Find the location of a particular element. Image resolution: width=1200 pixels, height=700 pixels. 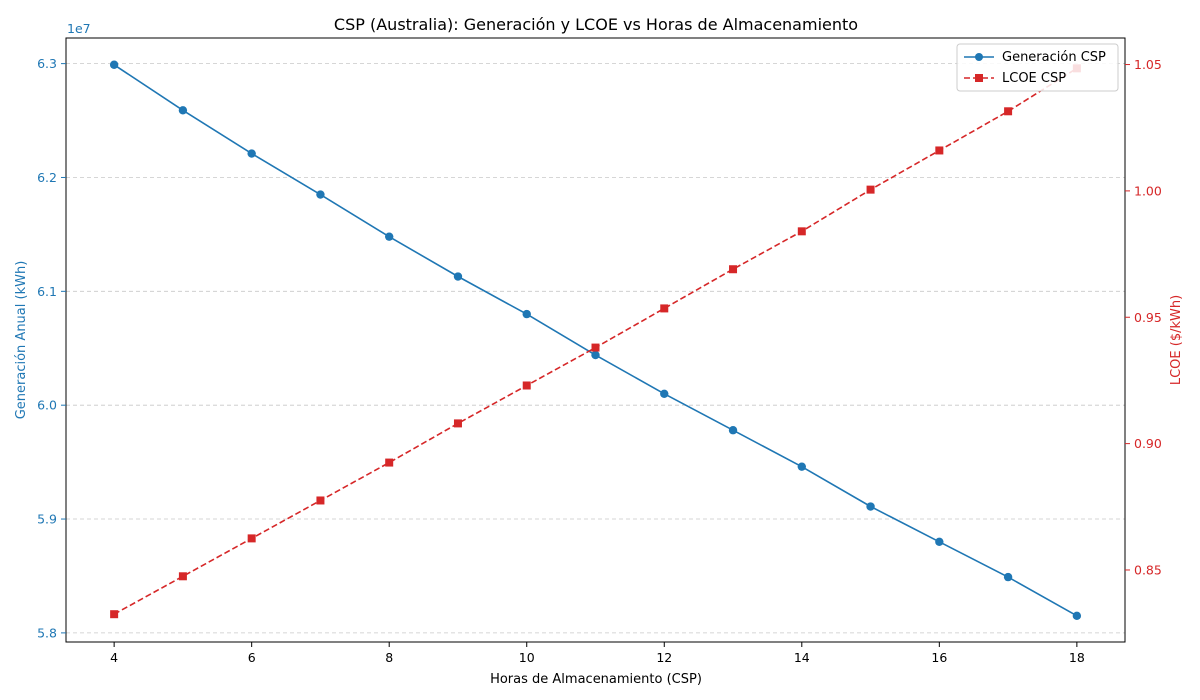

x-tick-label: 8 is located at coordinates (389, 657).